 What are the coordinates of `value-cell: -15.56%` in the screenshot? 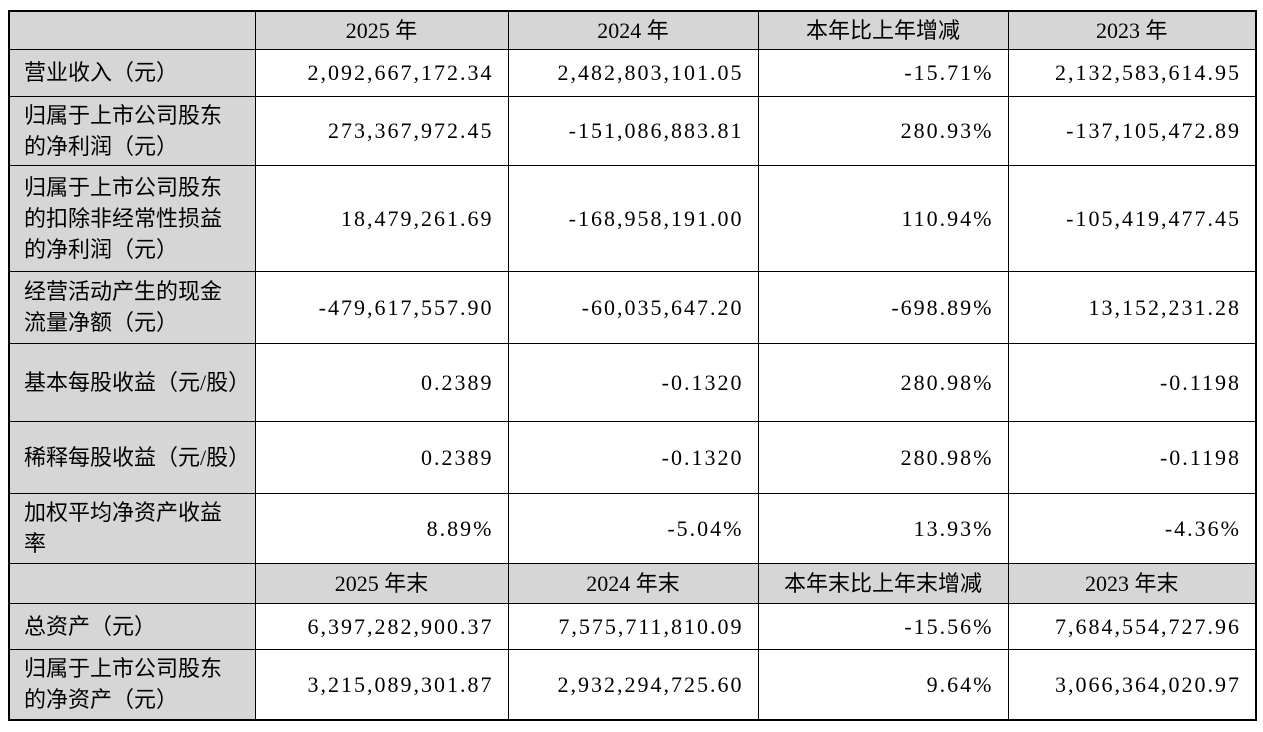 It's located at (883, 626).